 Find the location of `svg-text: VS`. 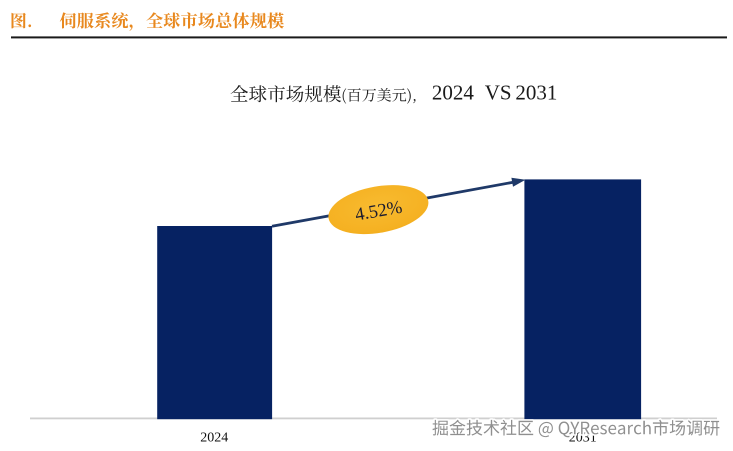

svg-text: VS is located at coordinates (498, 93).